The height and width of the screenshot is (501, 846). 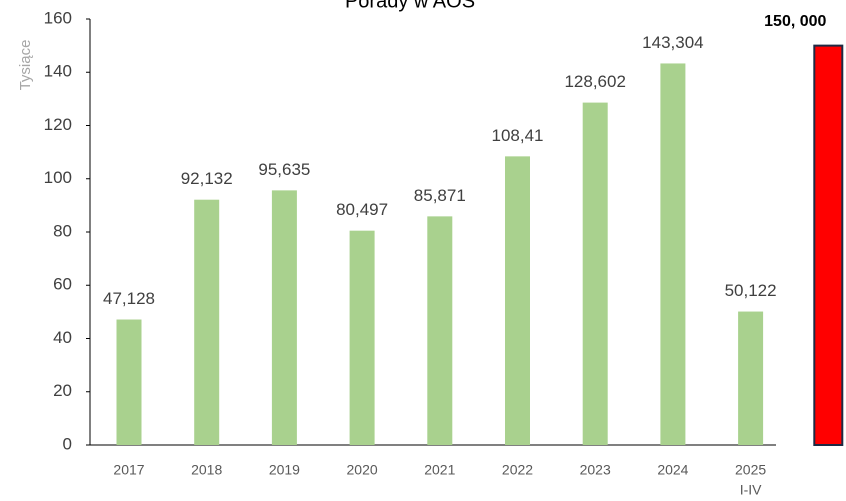 What do you see at coordinates (284, 470) in the screenshot?
I see `x-tick-label: 2019` at bounding box center [284, 470].